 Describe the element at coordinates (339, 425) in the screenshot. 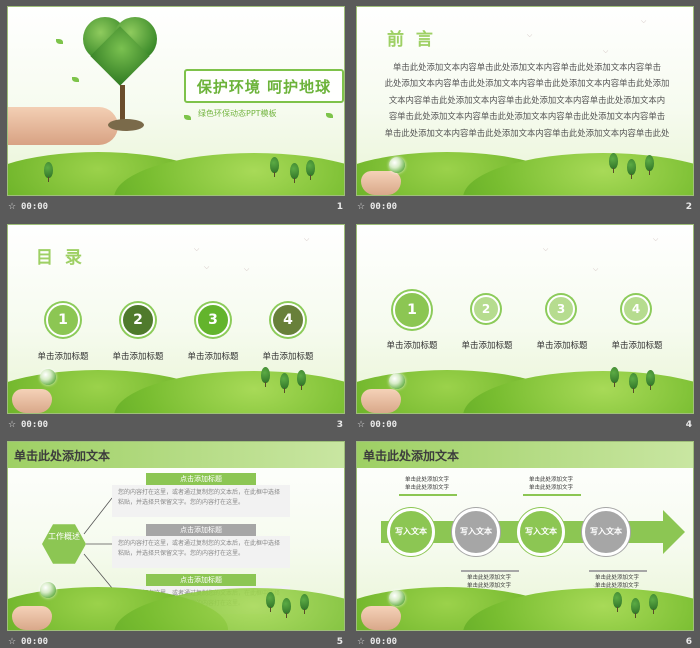

I see `slide-number: 3` at that location.